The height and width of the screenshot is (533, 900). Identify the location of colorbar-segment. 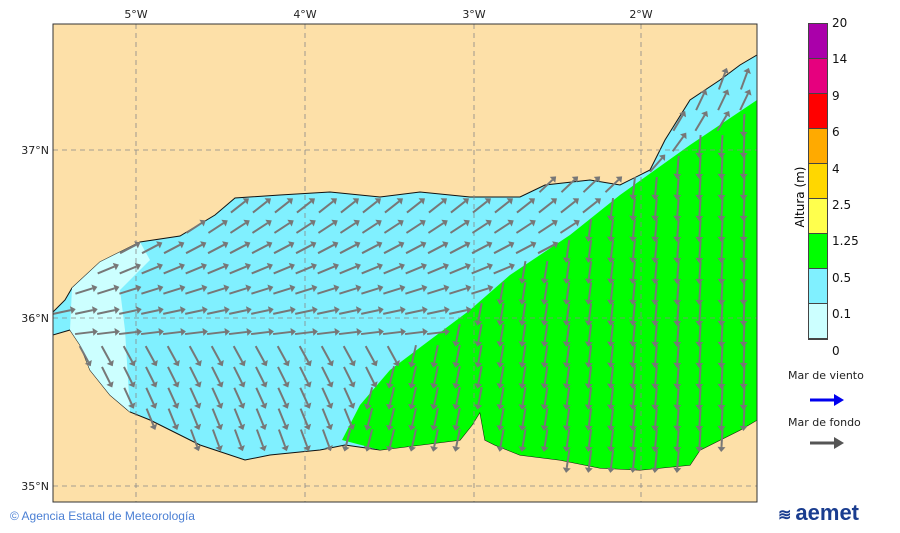
(818, 251).